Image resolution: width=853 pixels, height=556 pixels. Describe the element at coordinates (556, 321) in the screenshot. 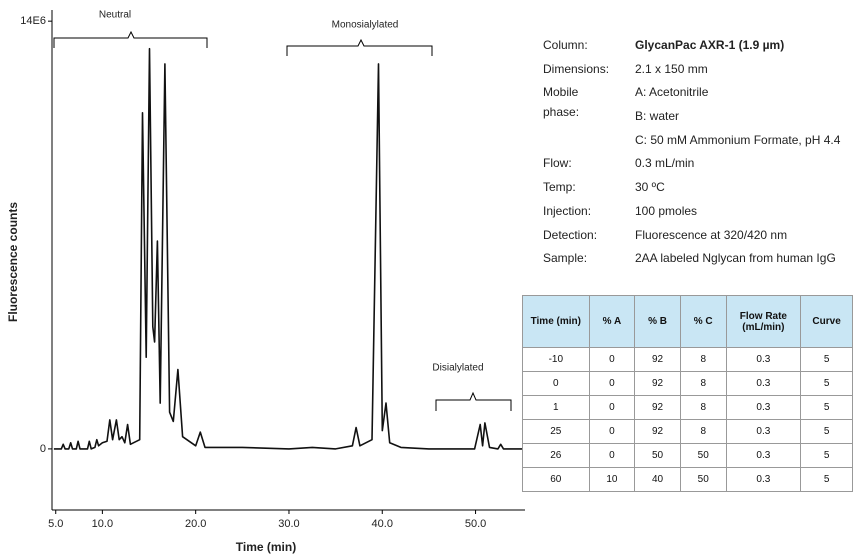

I see `header-cell: Time (min)` at that location.